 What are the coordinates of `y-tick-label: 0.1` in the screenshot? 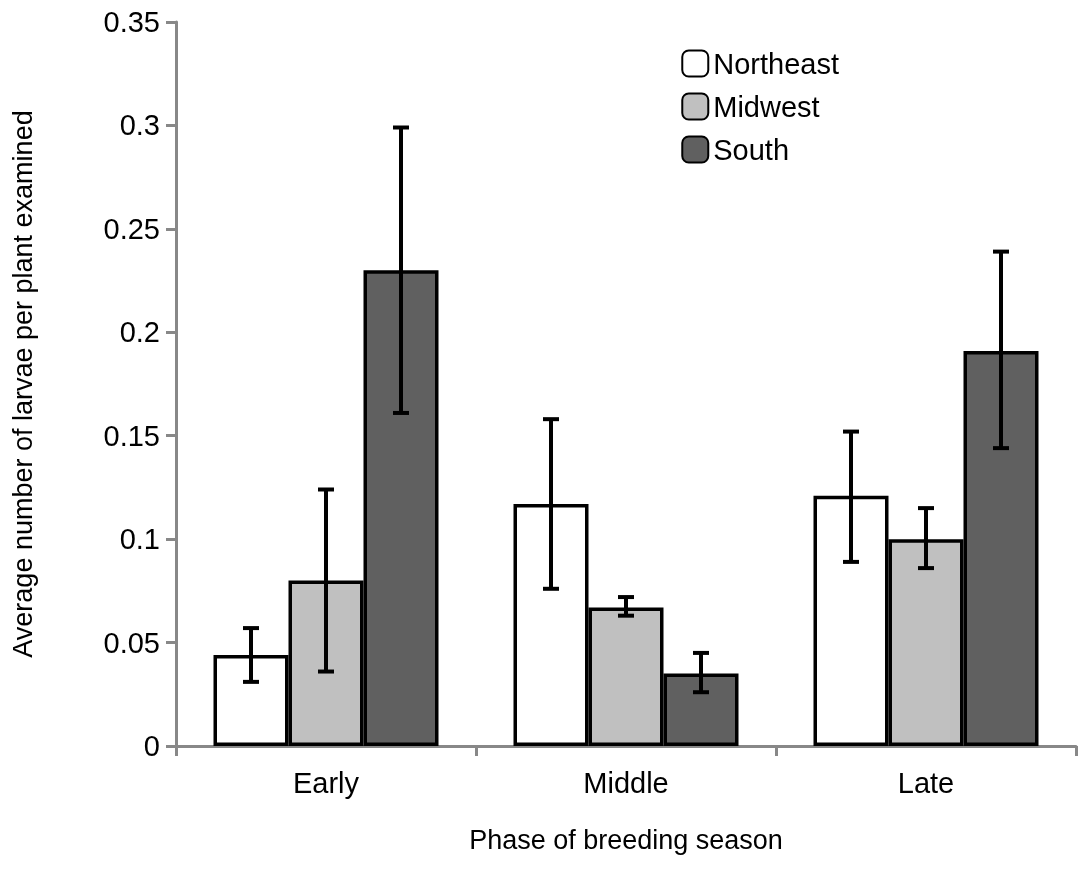 It's located at (139, 539).